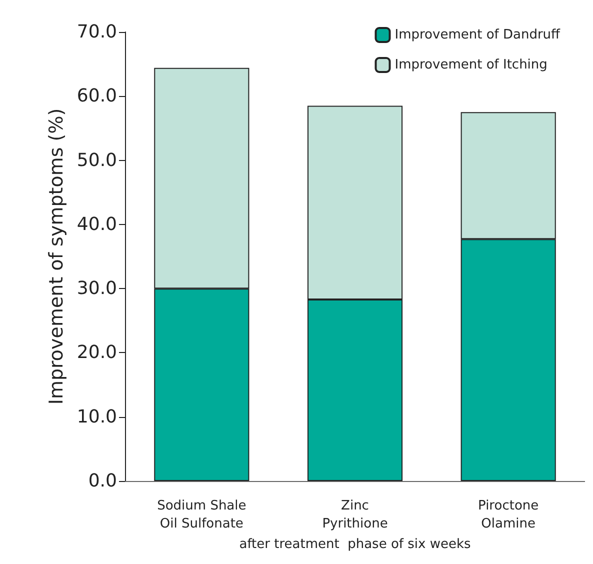 This screenshot has height=564, width=593. Describe the element at coordinates (57, 256) in the screenshot. I see `y-axis-title: Improvement of symptoms (%)` at that location.